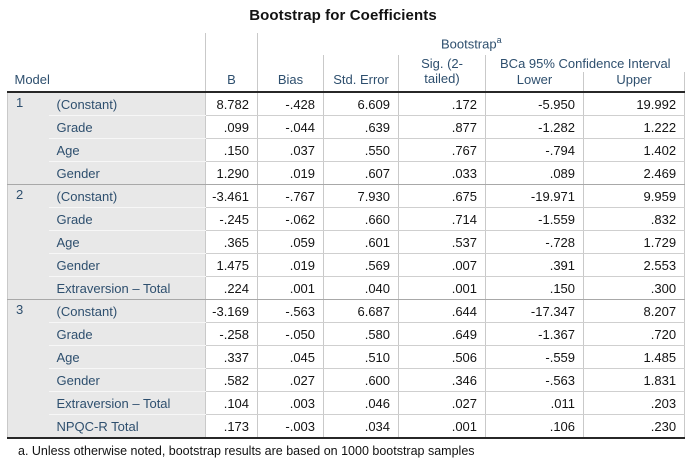  What do you see at coordinates (442, 79) in the screenshot?
I see `sig-label-line2: tailed)` at bounding box center [442, 79].